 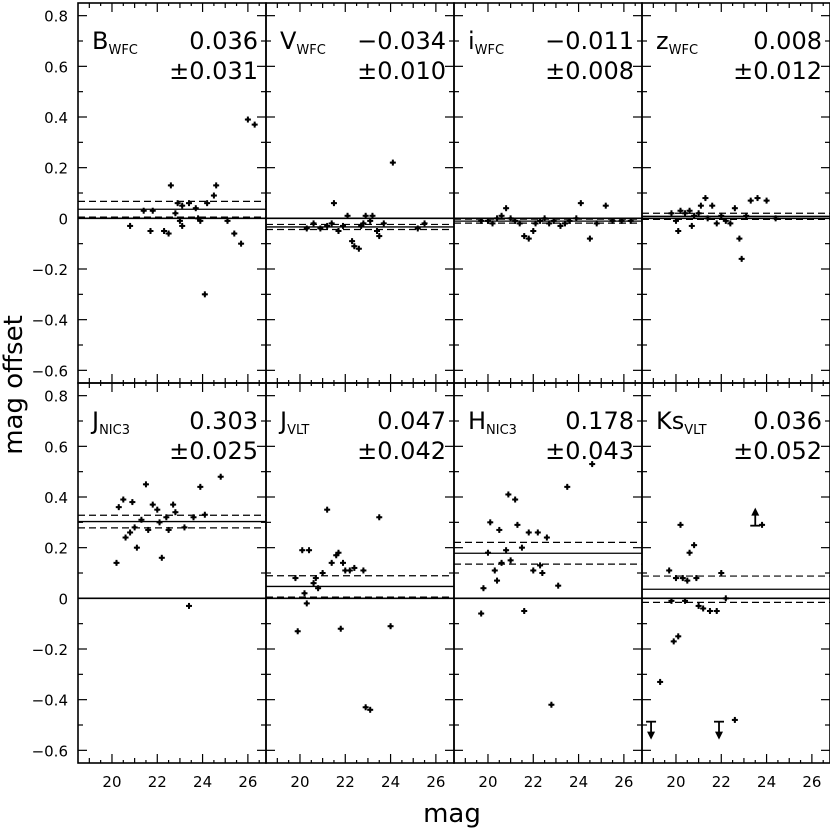 What do you see at coordinates (599, 421) in the screenshot?
I see `offset-value: 0.178` at bounding box center [599, 421].